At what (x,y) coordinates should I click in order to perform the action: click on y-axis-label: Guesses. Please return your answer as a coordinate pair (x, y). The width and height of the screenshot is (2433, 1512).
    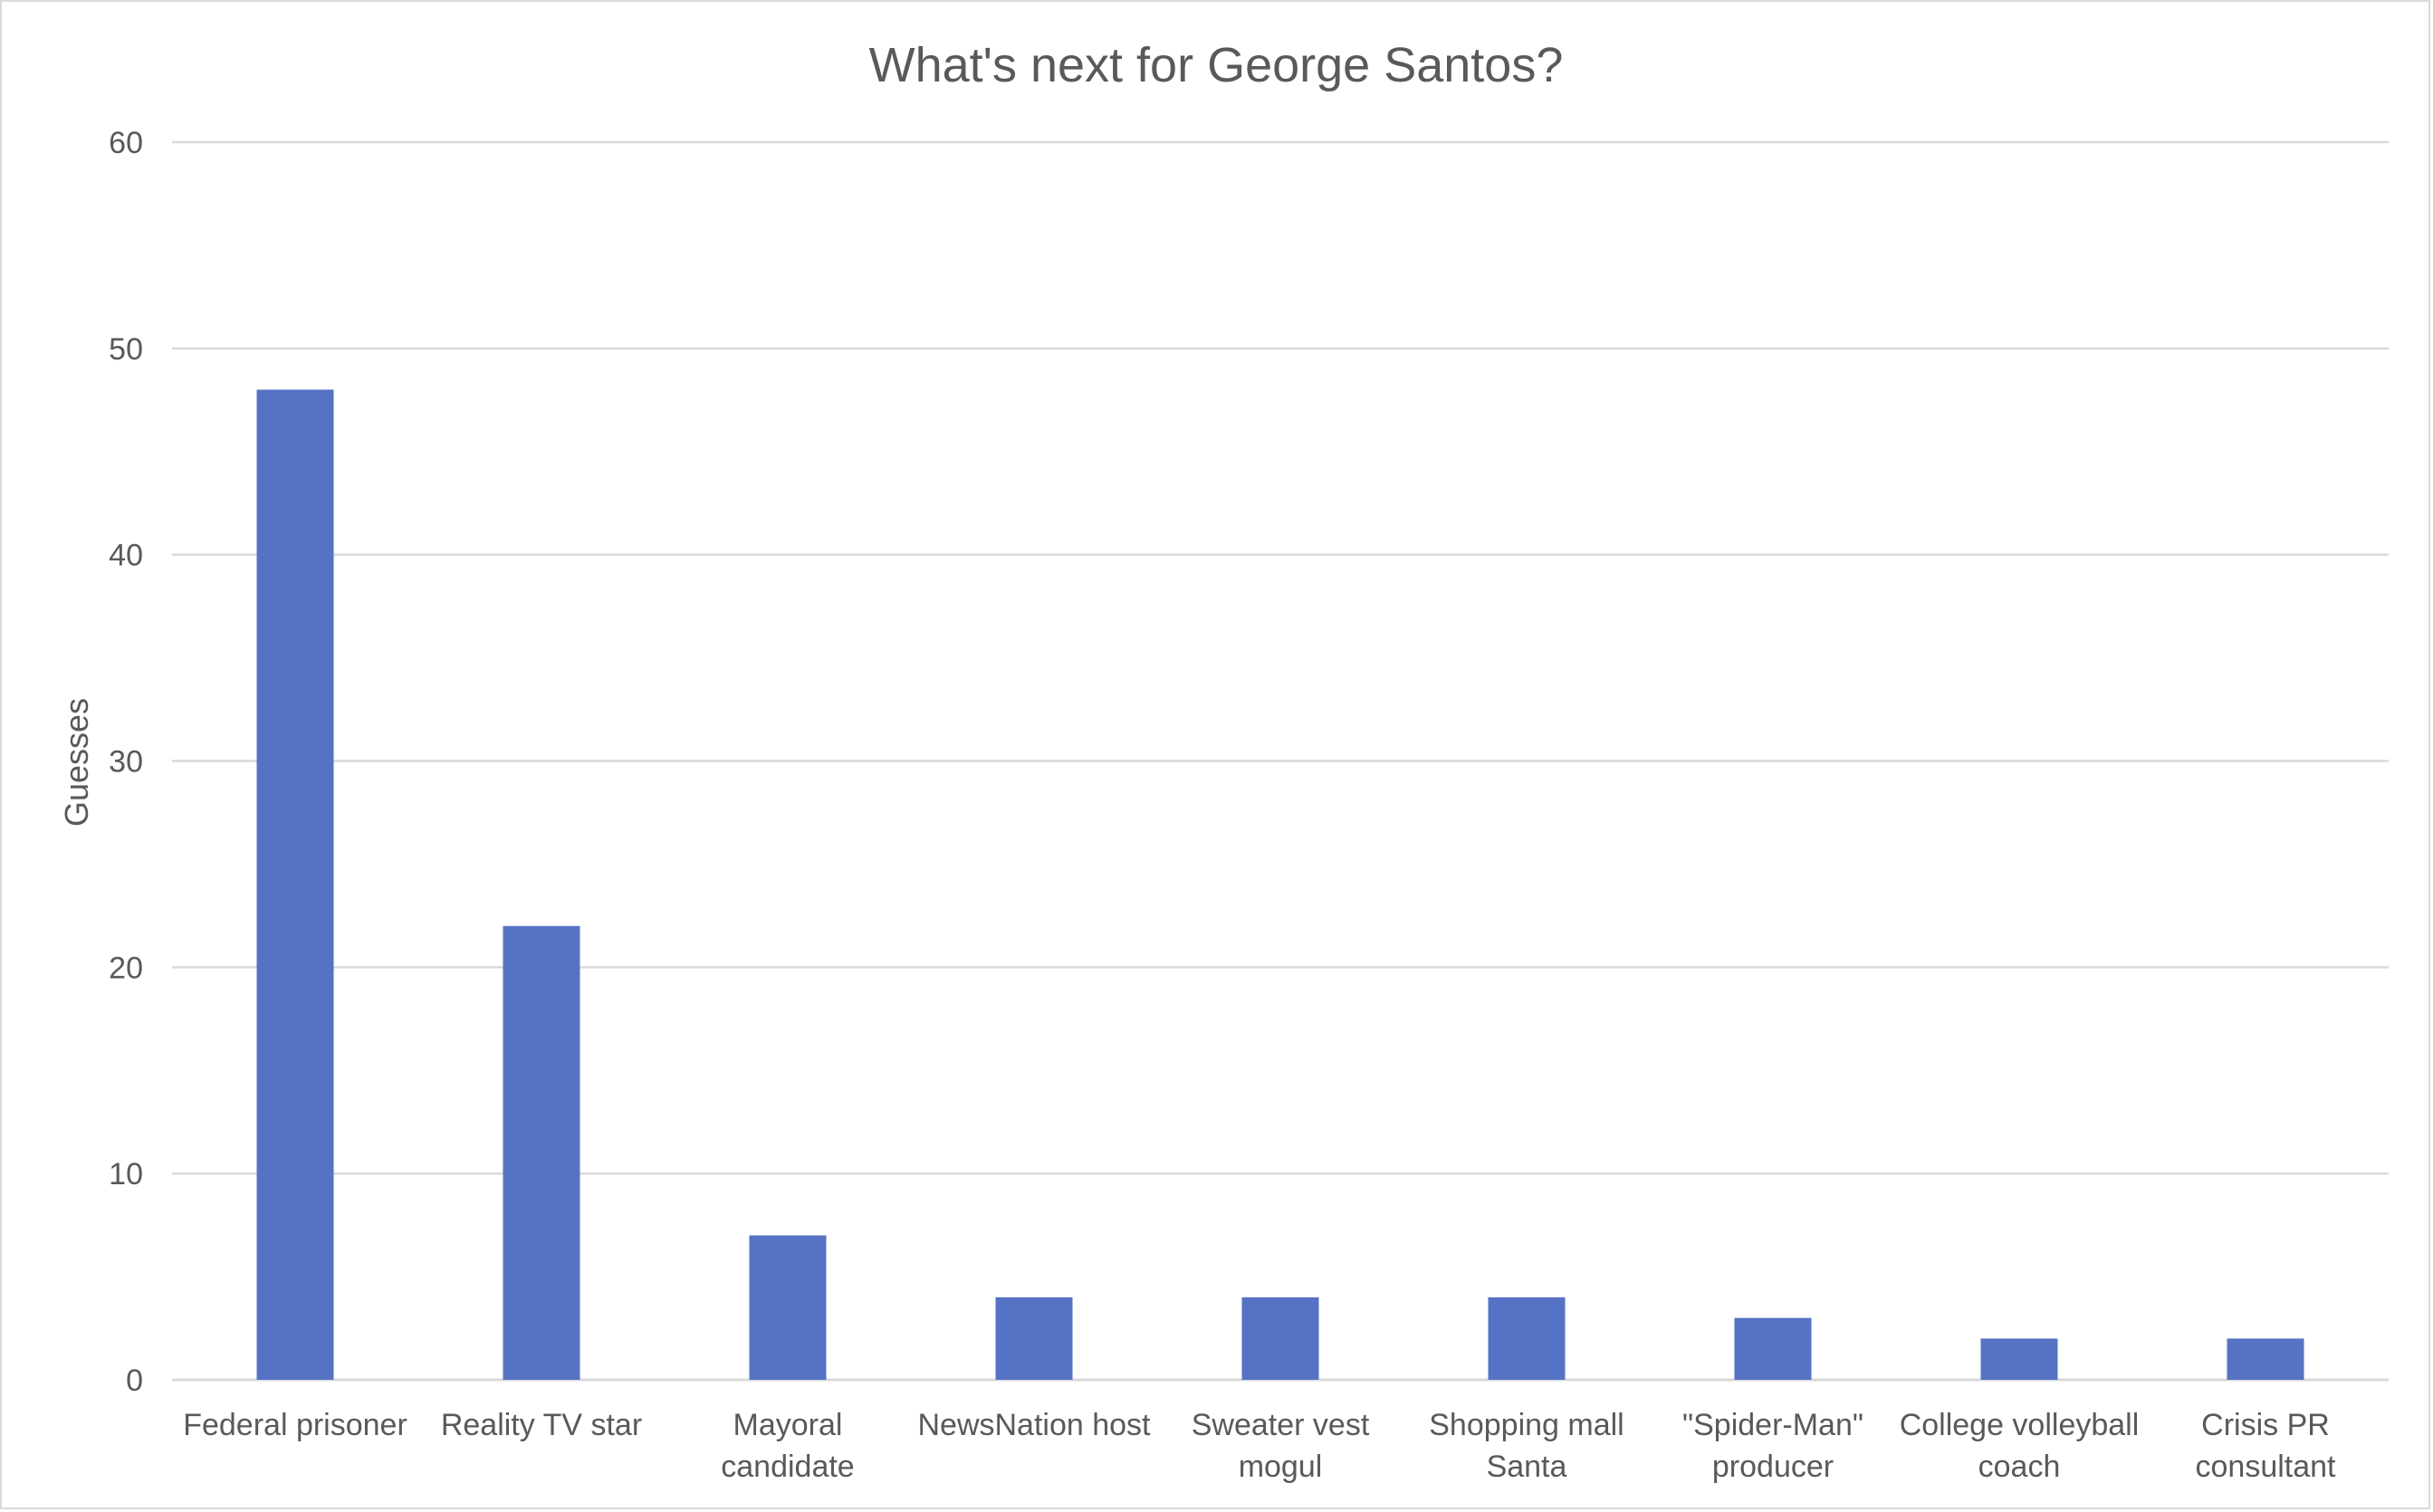
    Looking at the image, I should click on (76, 762).